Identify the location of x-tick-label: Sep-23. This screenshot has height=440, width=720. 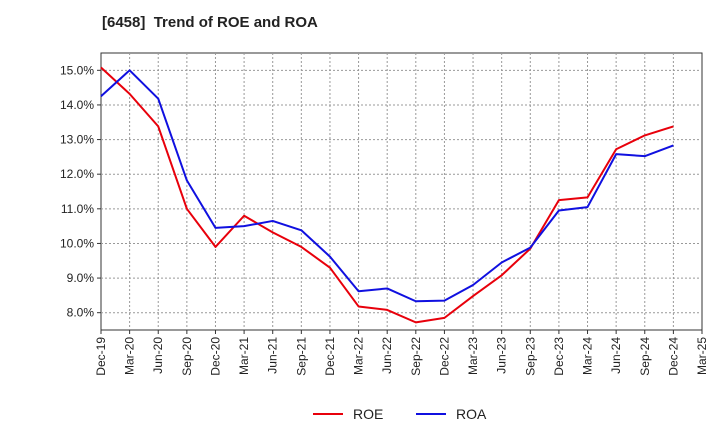
(530, 356).